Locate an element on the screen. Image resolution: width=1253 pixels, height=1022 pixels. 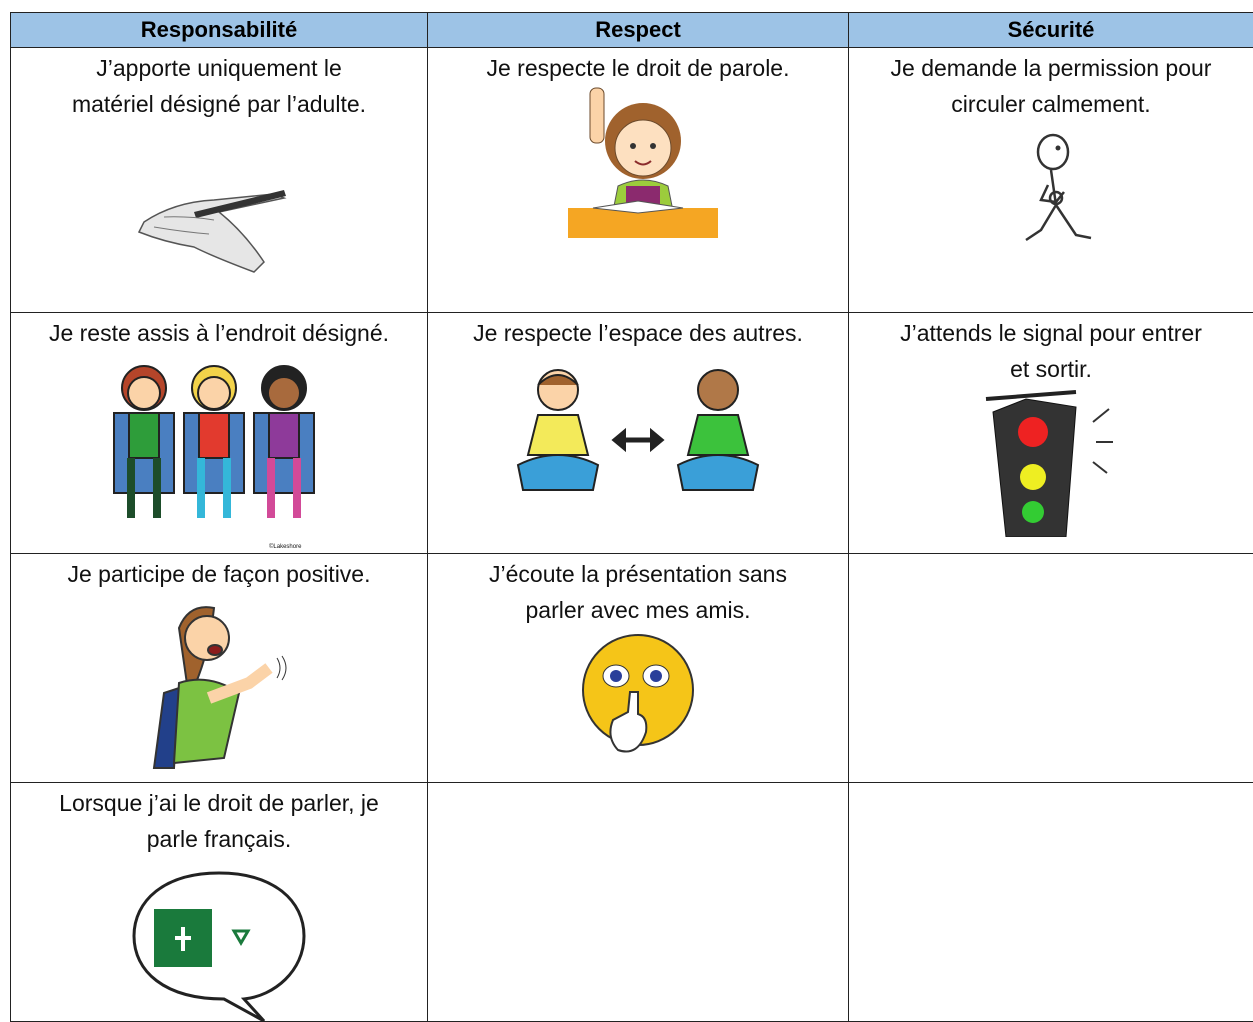
cell-text: parler avec mes amis. is located at coordinates (638, 610).